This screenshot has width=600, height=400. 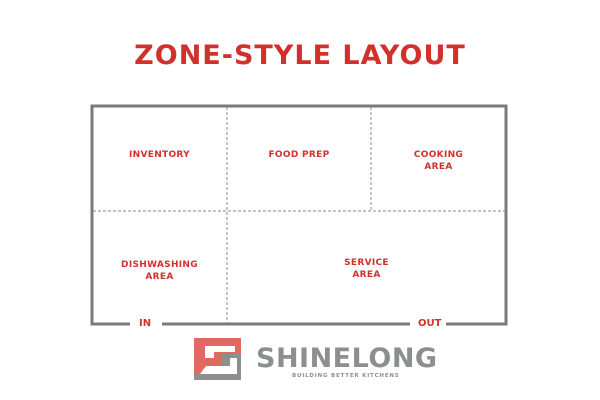 I want to click on zone-food-prep: FOOD PREP, so click(x=299, y=155).